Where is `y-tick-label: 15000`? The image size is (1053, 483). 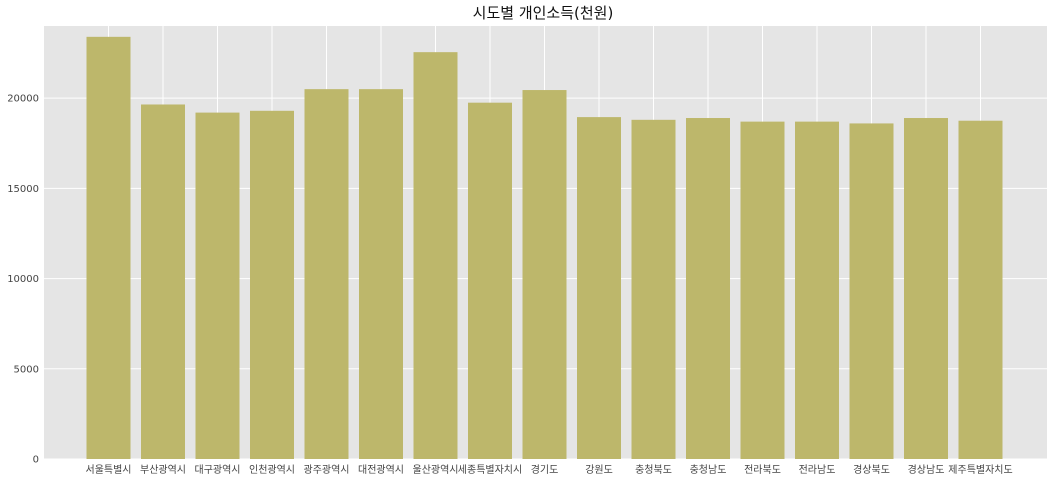 y-tick-label: 15000 is located at coordinates (23, 189).